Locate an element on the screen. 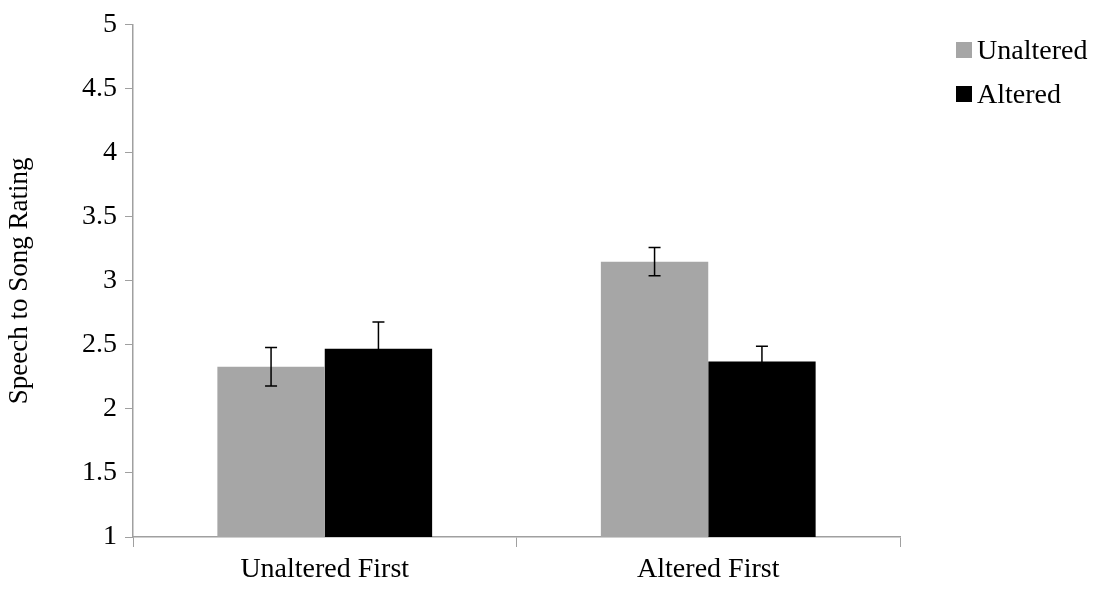 Image resolution: width=1112 pixels, height=591 pixels. y-tick-label: 5 is located at coordinates (110, 23).